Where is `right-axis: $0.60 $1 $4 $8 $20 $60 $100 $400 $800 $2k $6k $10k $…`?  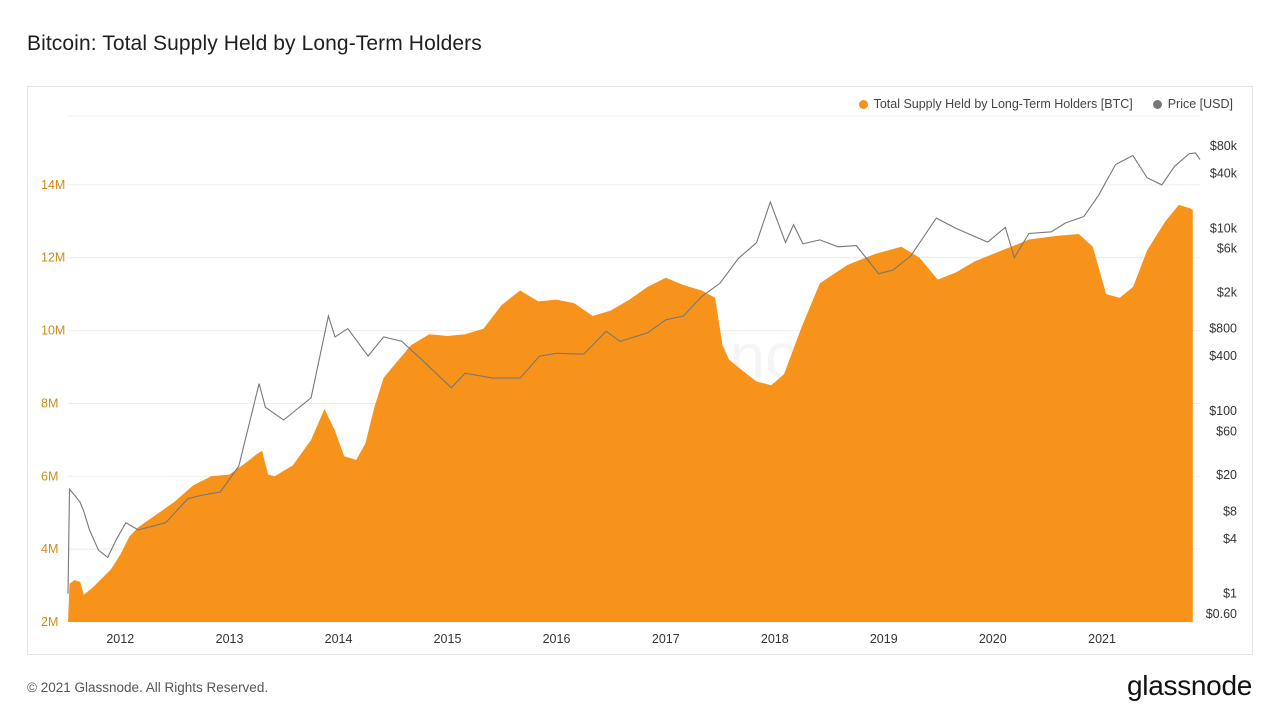 right-axis: $0.60 $1 $4 $8 $20 $60 $100 $400 $800 $2k $6k $10k $… is located at coordinates (1222, 380).